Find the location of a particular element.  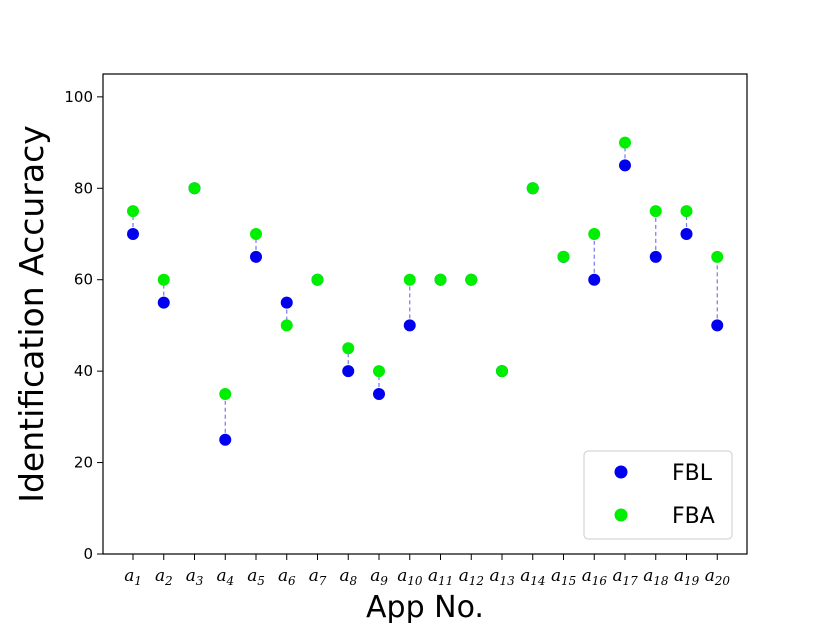

x-tick-label-subscript: 17 is located at coordinates (631, 581).